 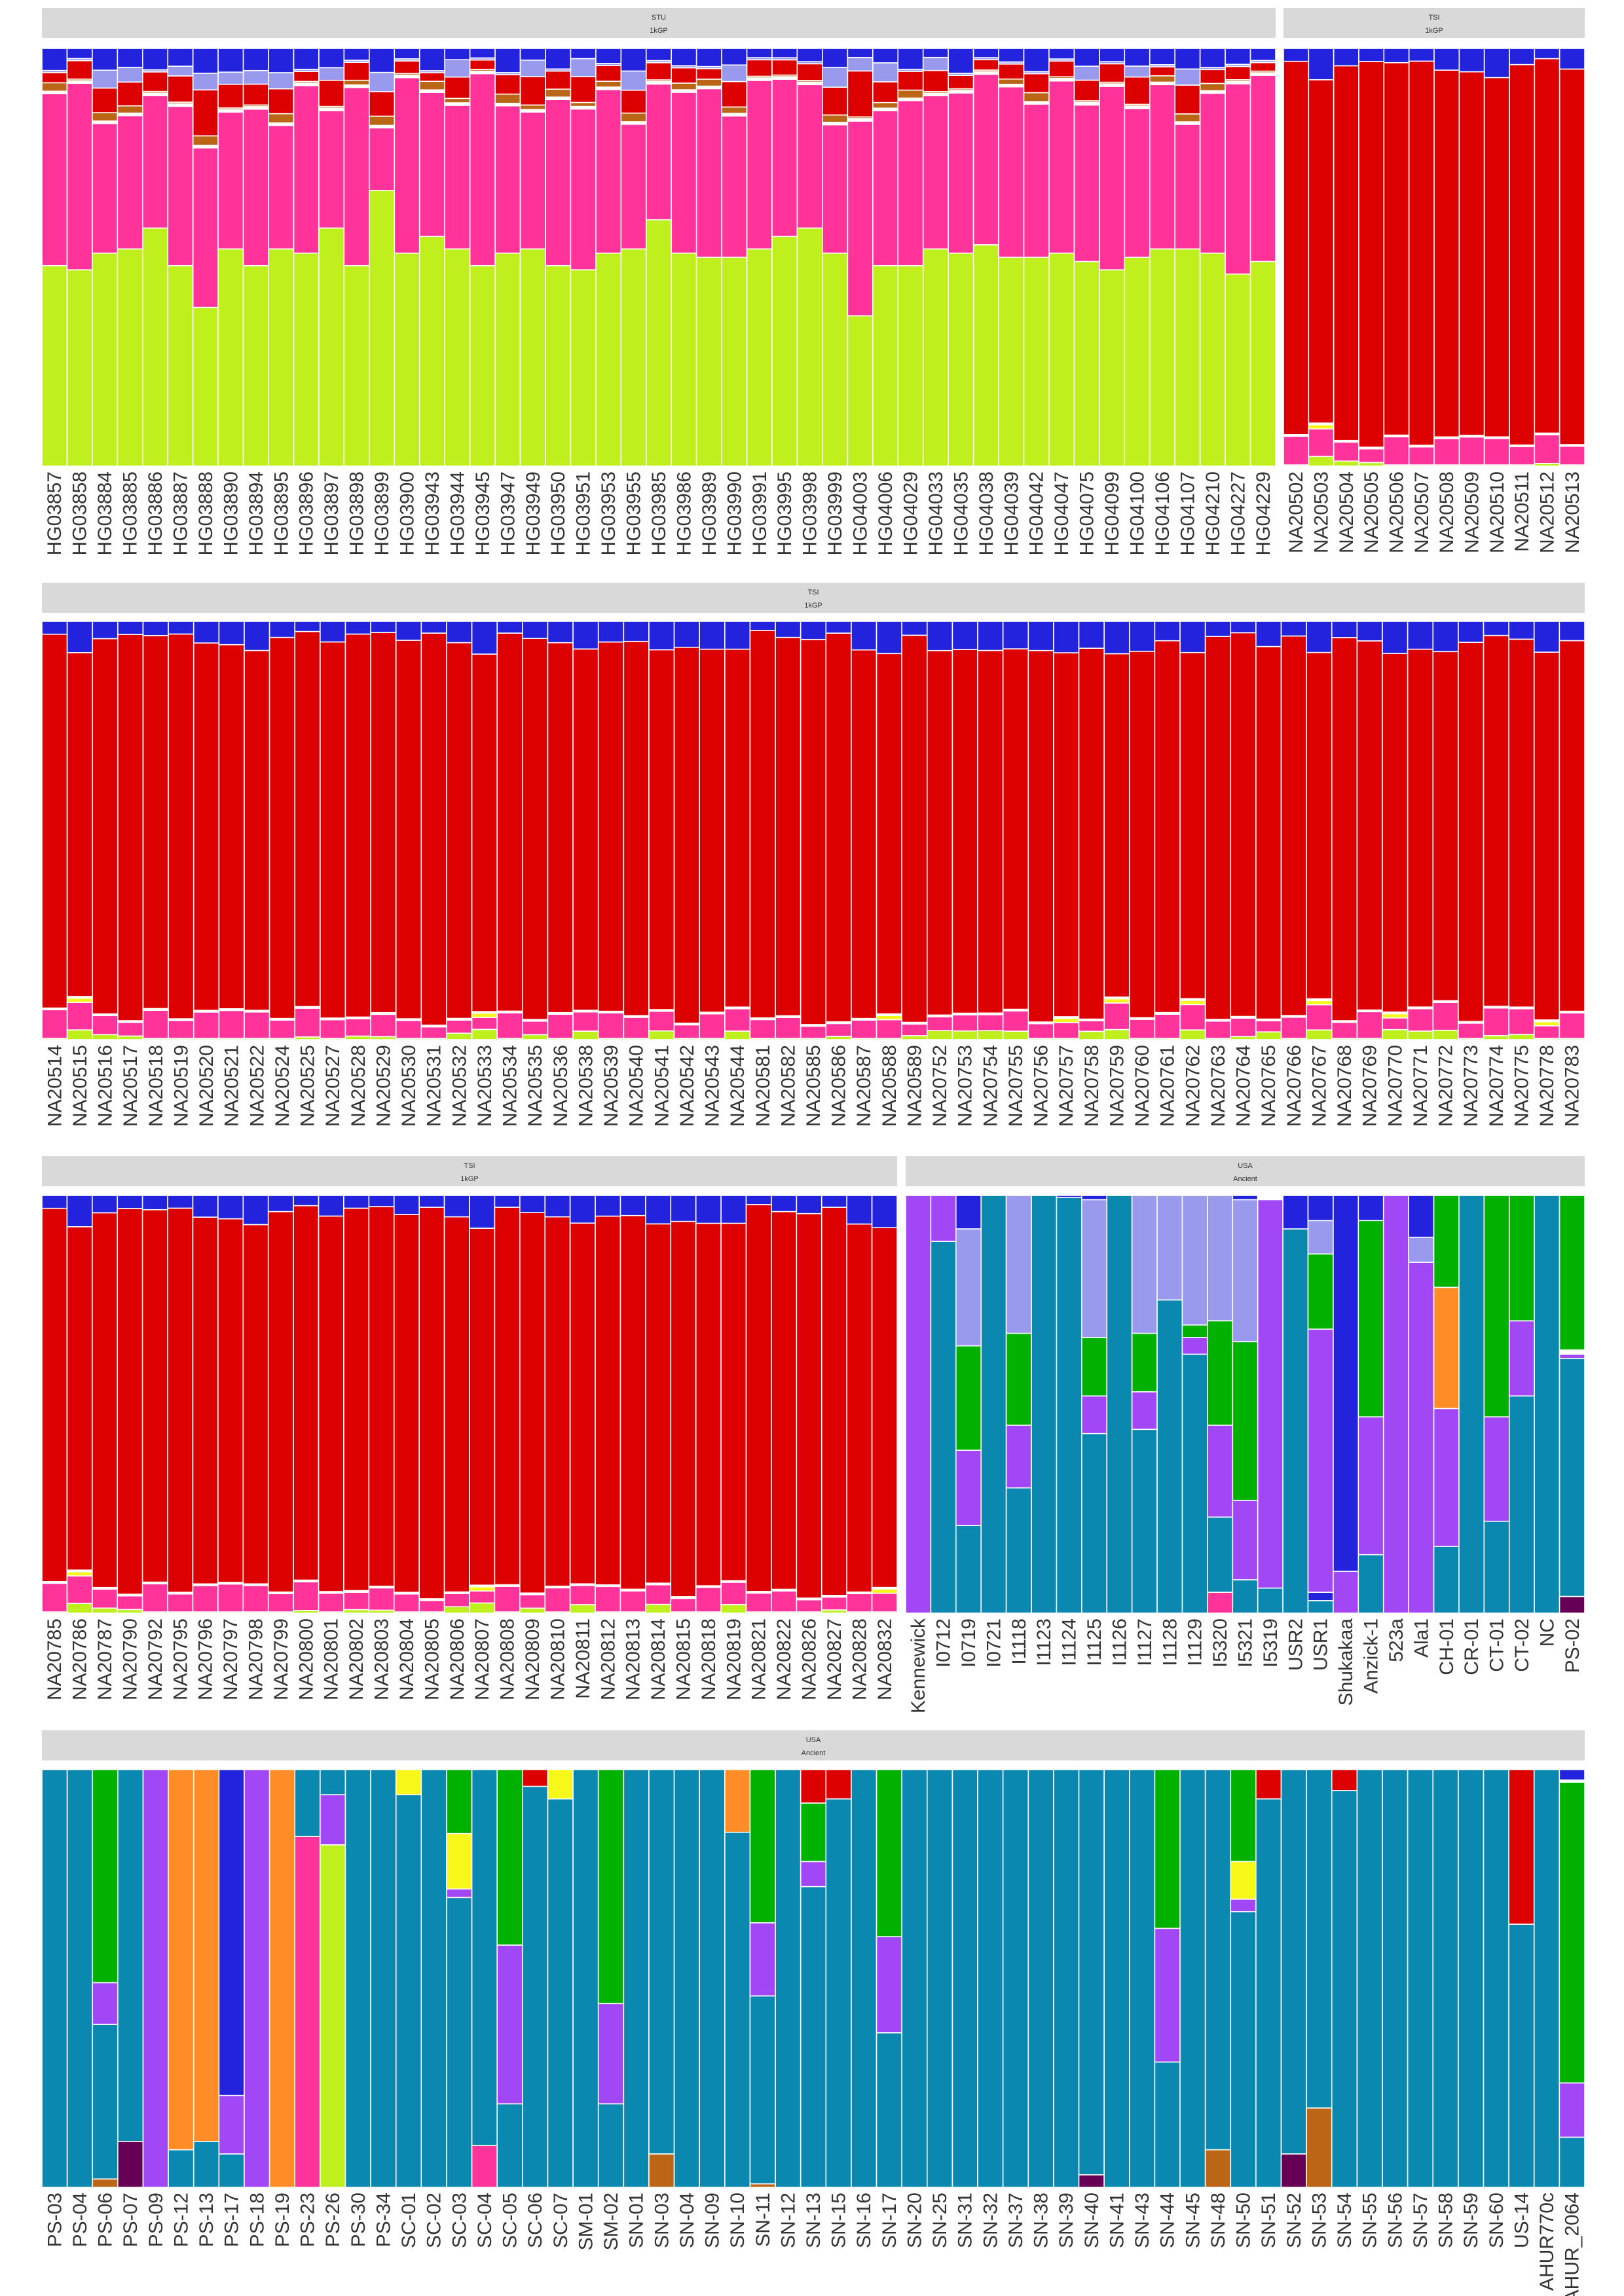 What do you see at coordinates (54, 1086) in the screenshot?
I see `sample-label: NA20514` at bounding box center [54, 1086].